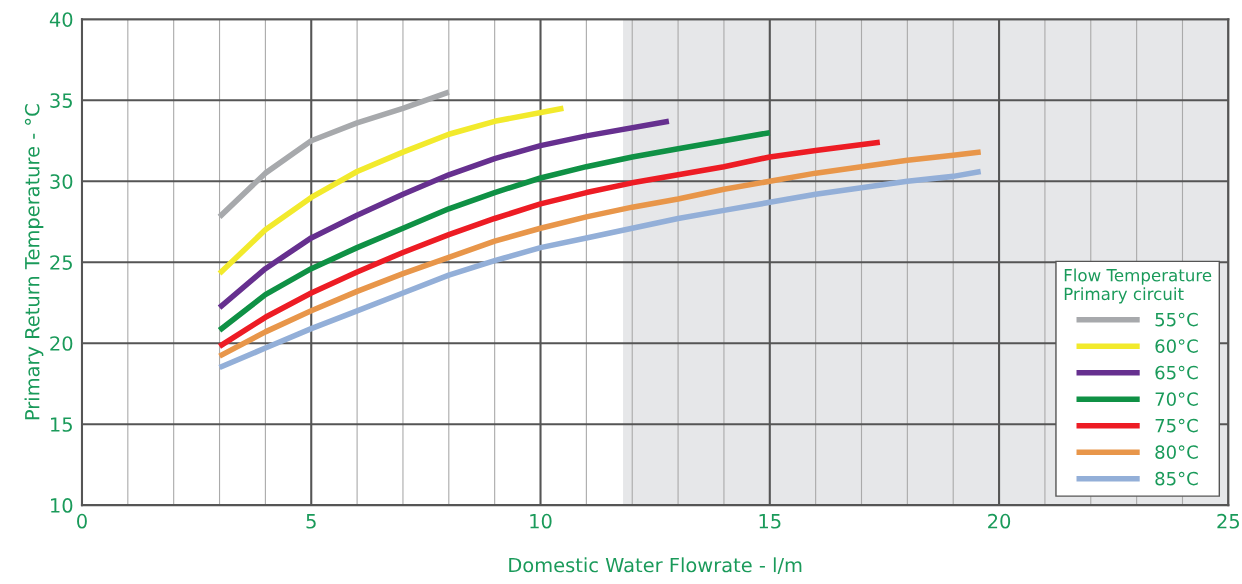  I want to click on y-tick-label: 40, so click(61, 19).